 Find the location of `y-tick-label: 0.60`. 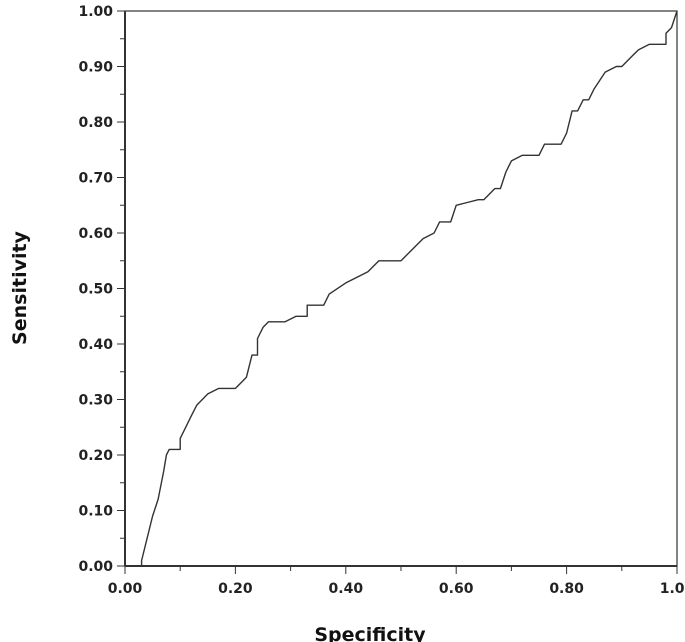

y-tick-label: 0.60 is located at coordinates (95, 234).